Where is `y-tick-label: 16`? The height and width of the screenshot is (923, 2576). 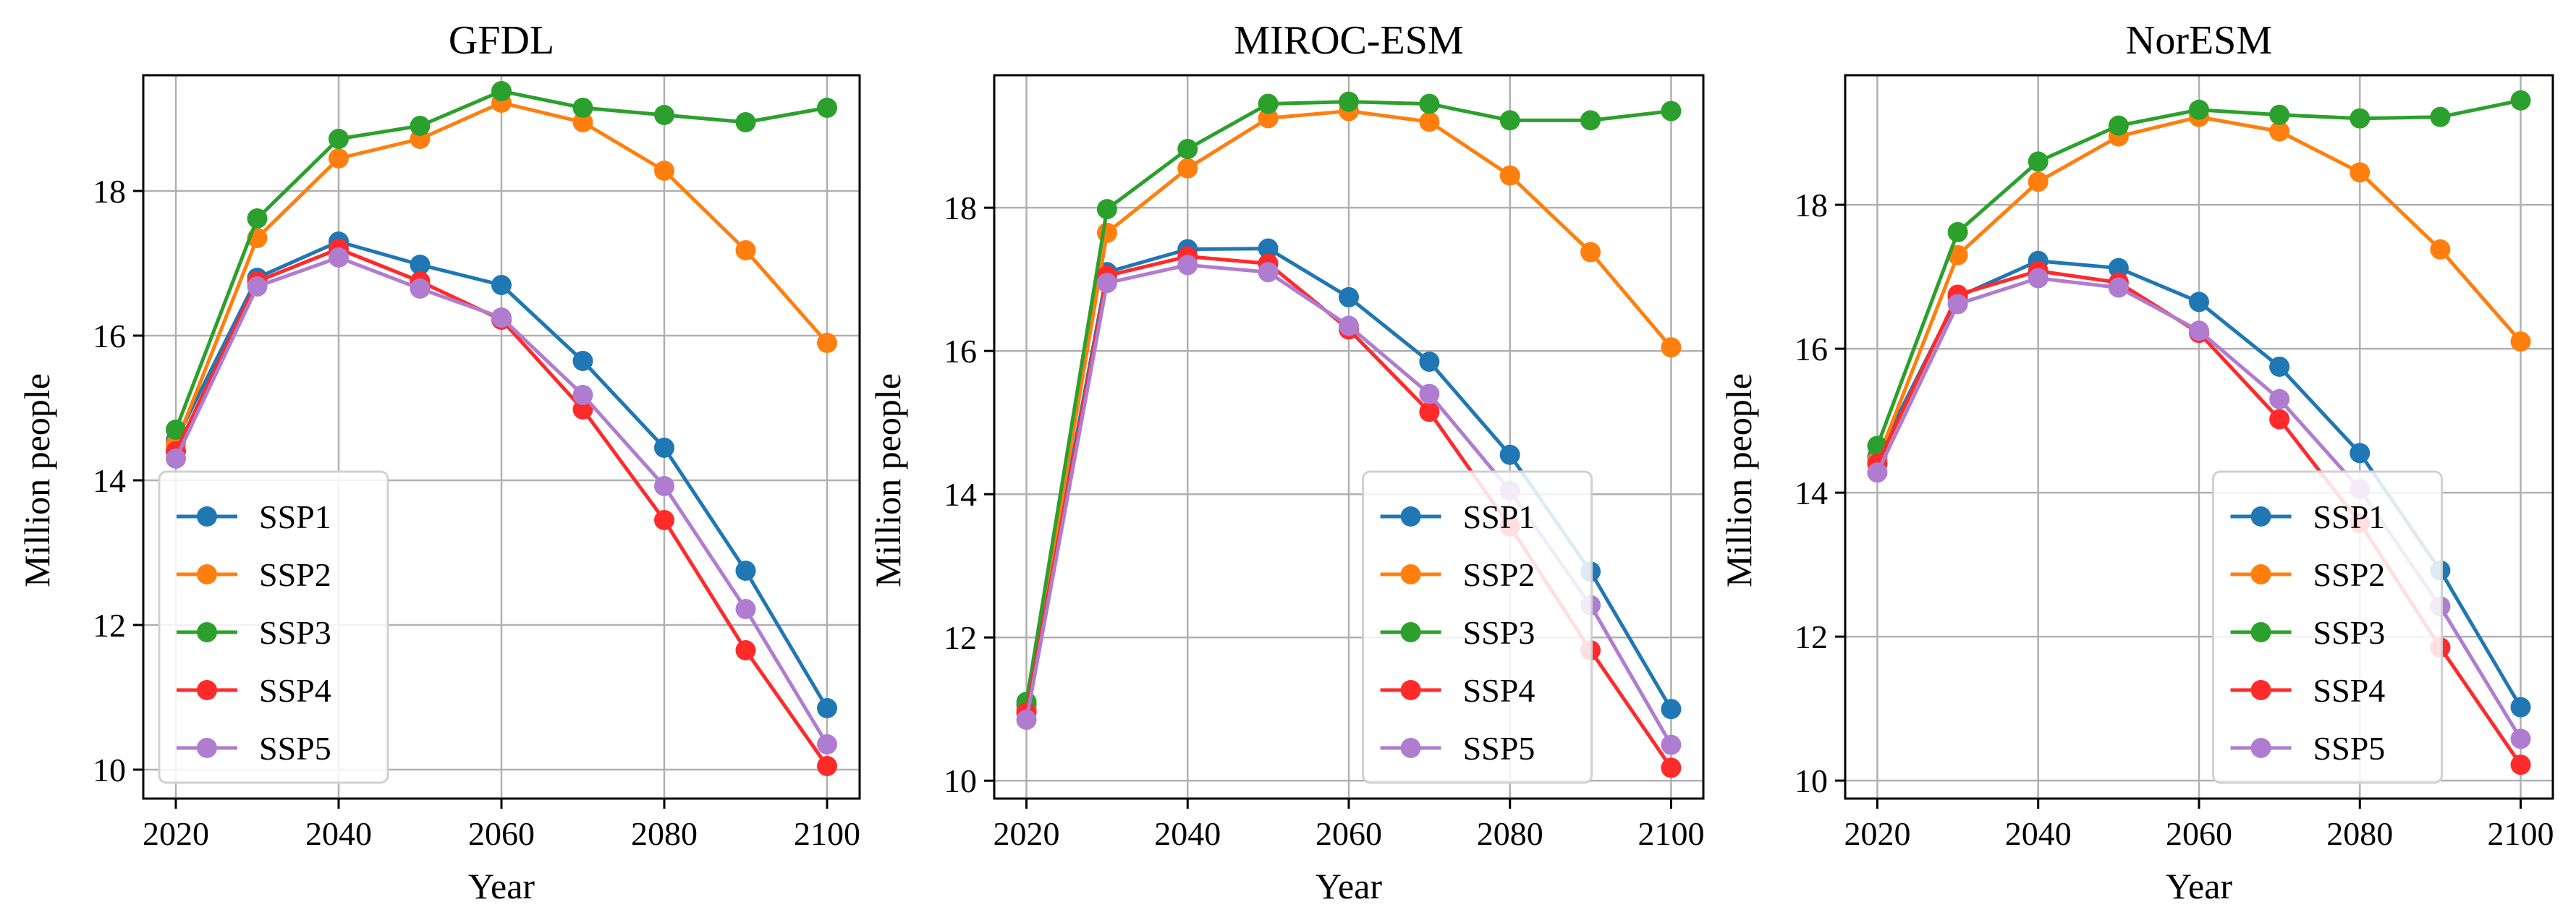
y-tick-label: 16 is located at coordinates (1811, 349).